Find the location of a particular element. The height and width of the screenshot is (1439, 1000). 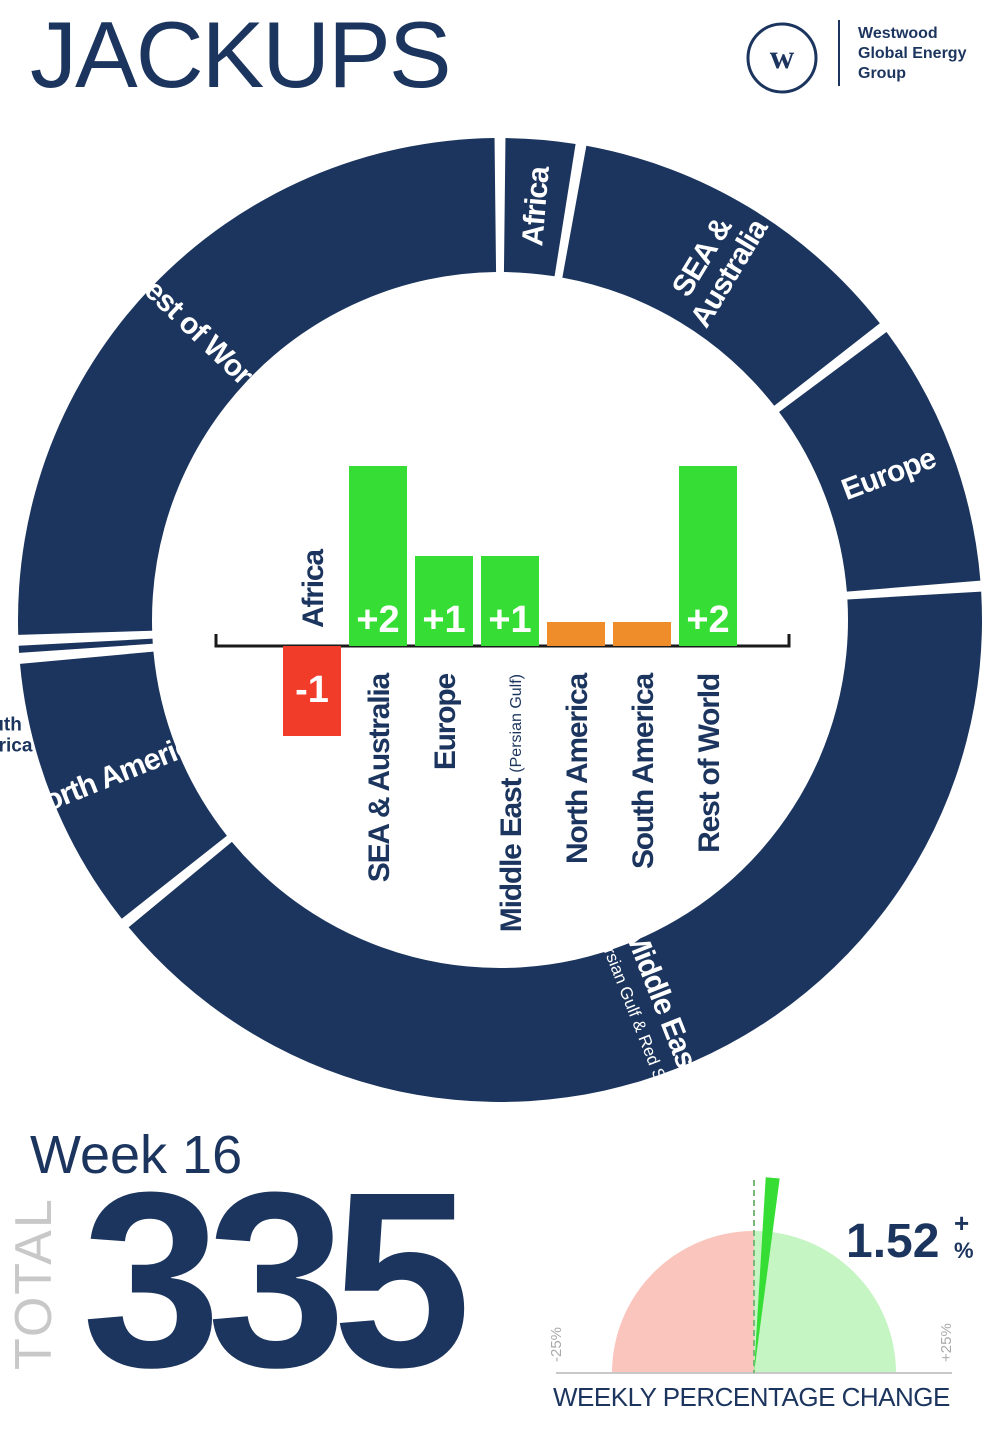

logo-letter: w is located at coordinates (782, 57).